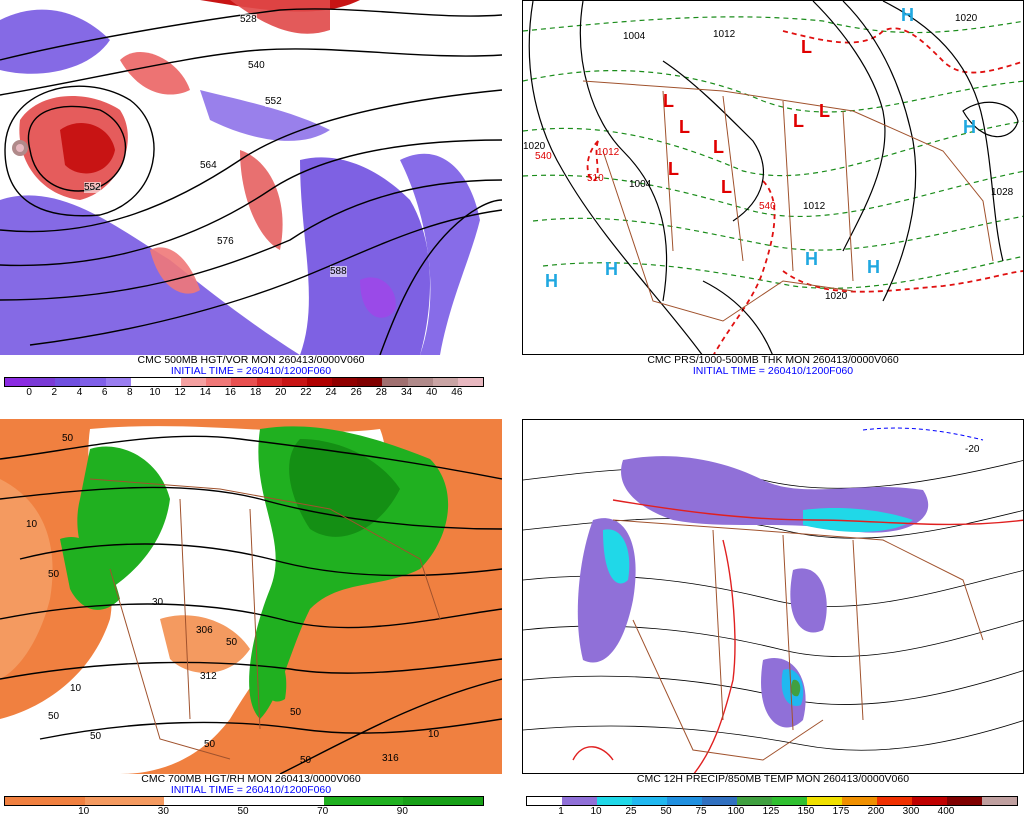 This screenshot has width=1024, height=819. What do you see at coordinates (130, 392) in the screenshot?
I see `scale-tick-label: 8` at bounding box center [130, 392].